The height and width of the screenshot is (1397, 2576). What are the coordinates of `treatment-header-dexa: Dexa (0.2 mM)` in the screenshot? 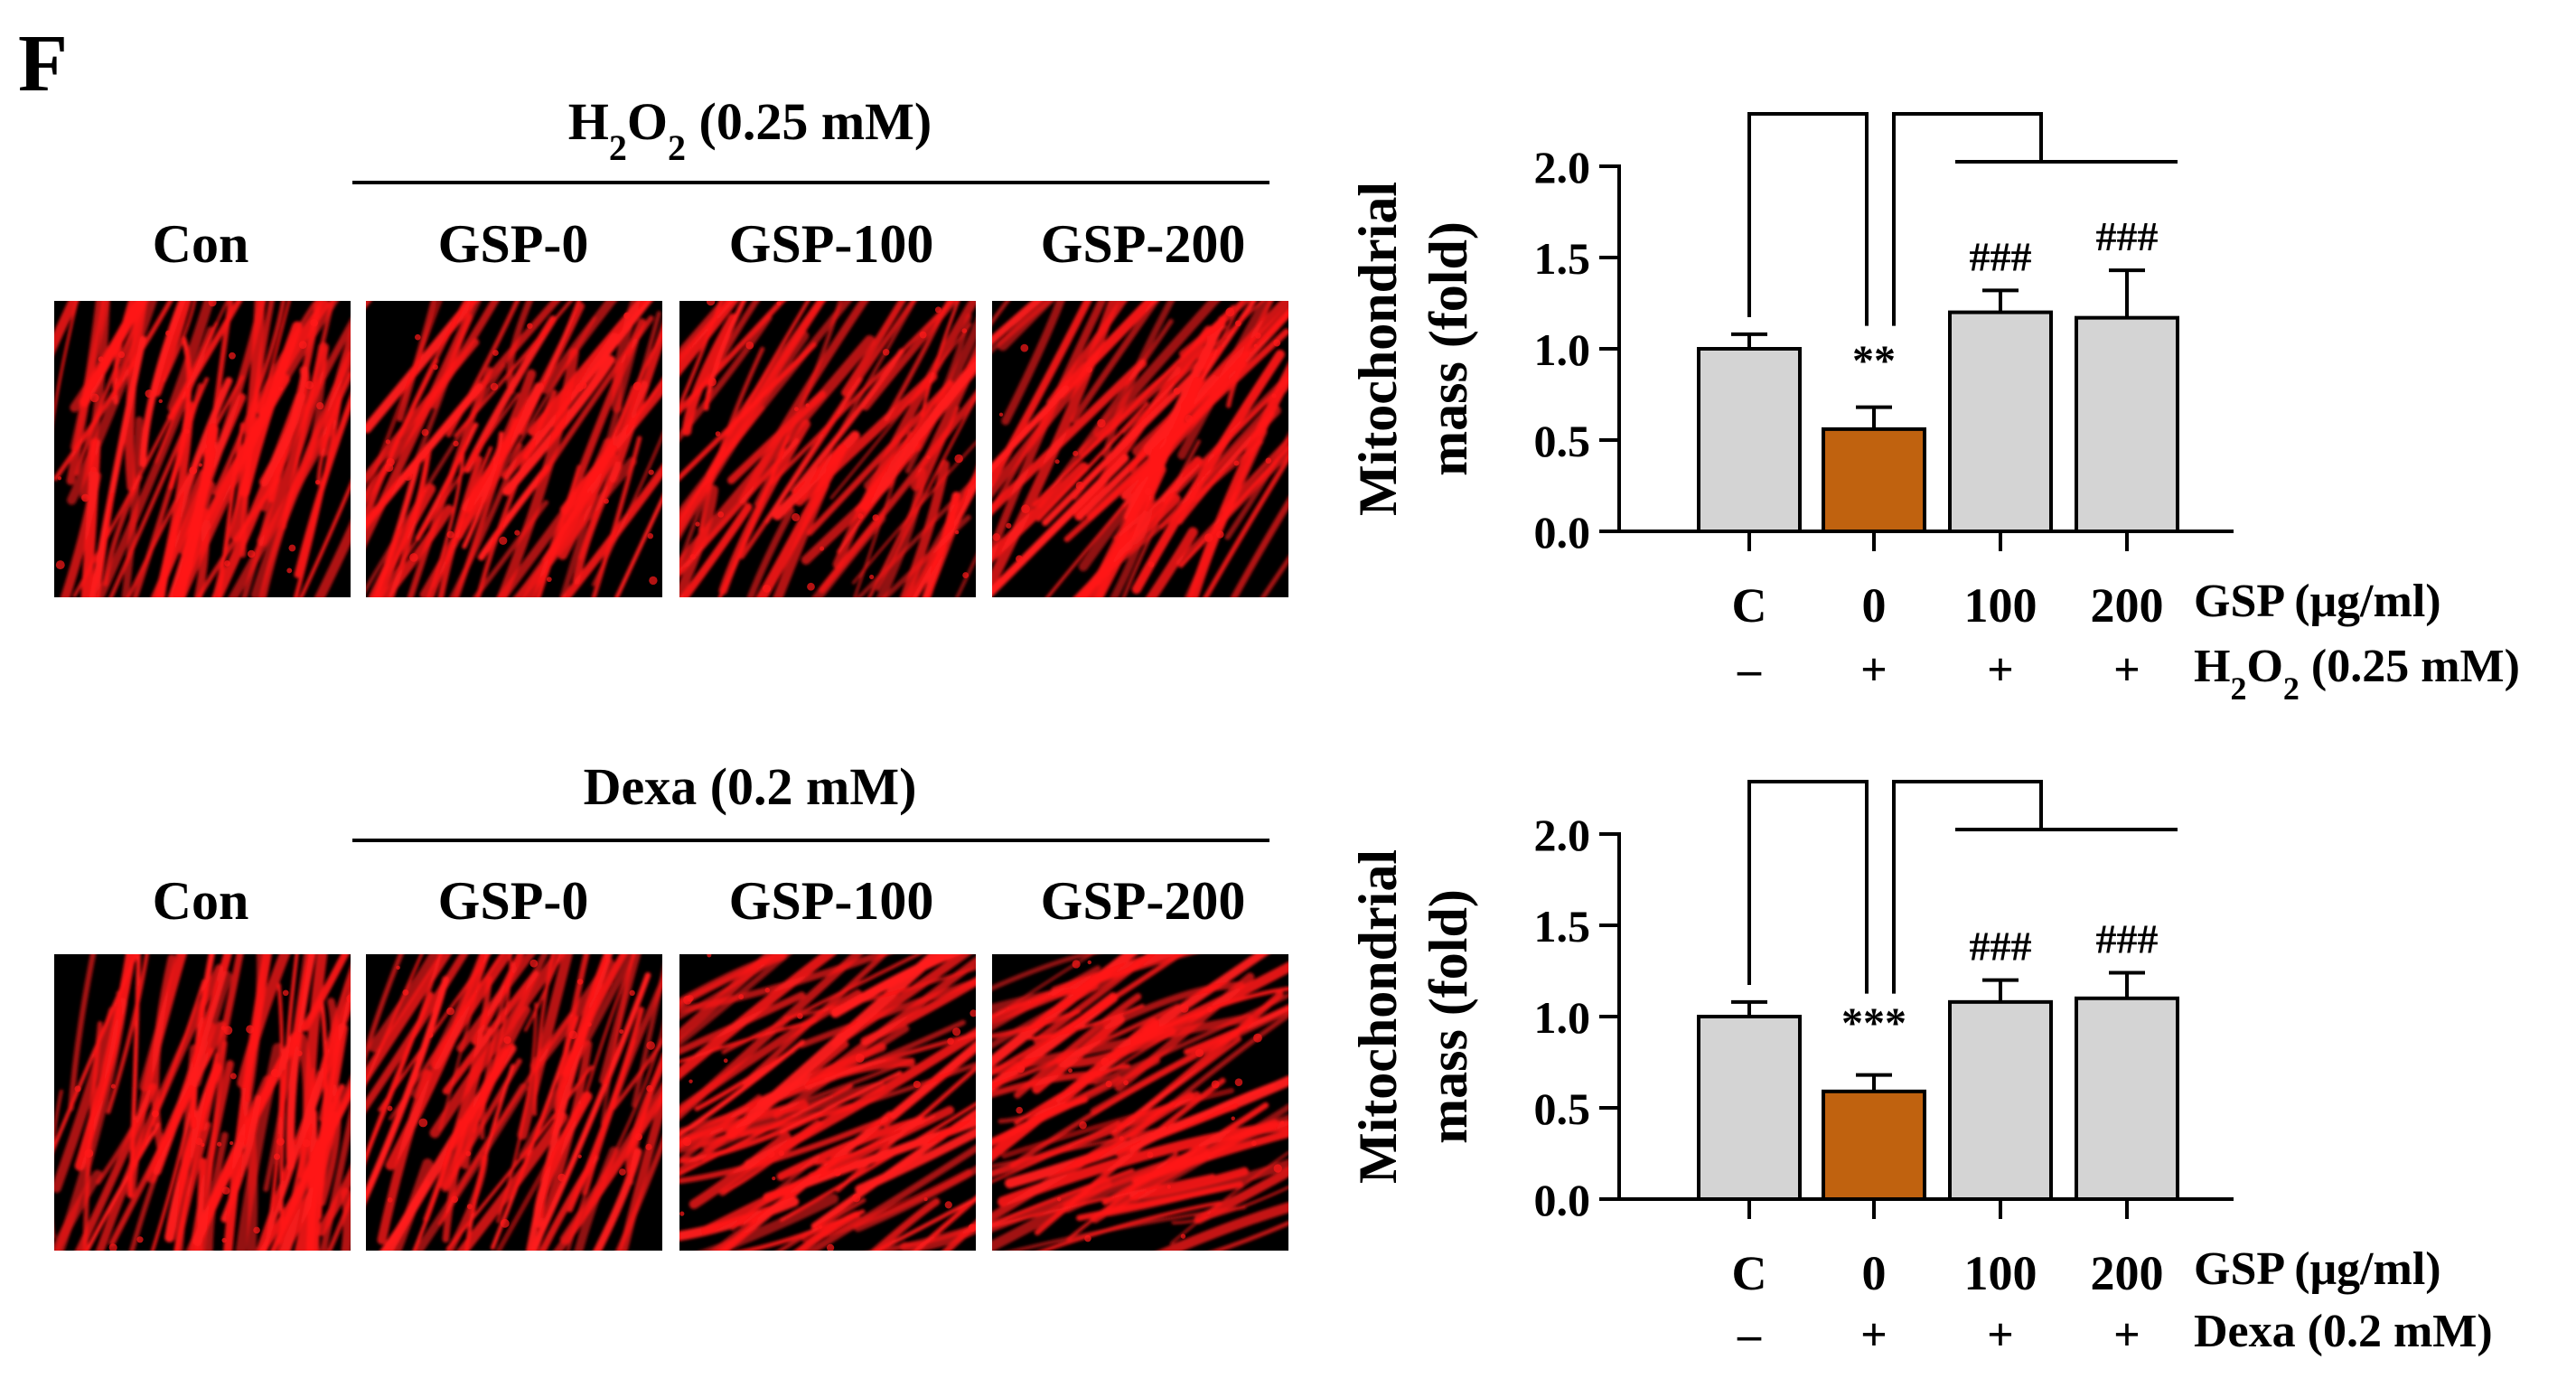 It's located at (750, 786).